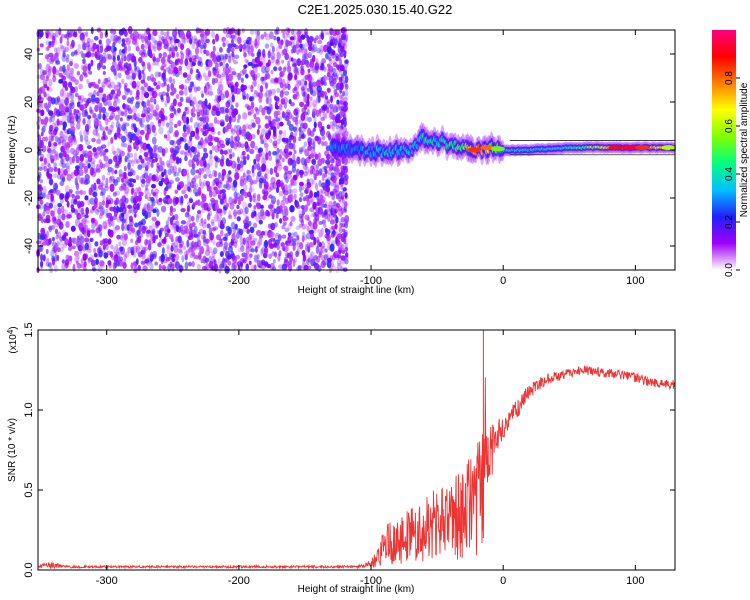 The image size is (750, 600). Describe the element at coordinates (356, 290) in the screenshot. I see `spectrogram-x-axis-label: Height of straight line (km)` at that location.